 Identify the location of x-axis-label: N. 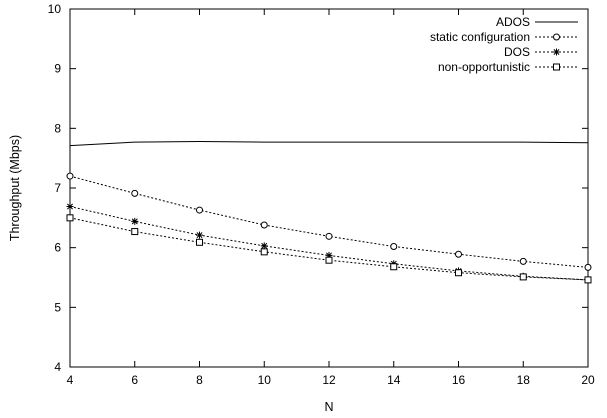
(328, 407).